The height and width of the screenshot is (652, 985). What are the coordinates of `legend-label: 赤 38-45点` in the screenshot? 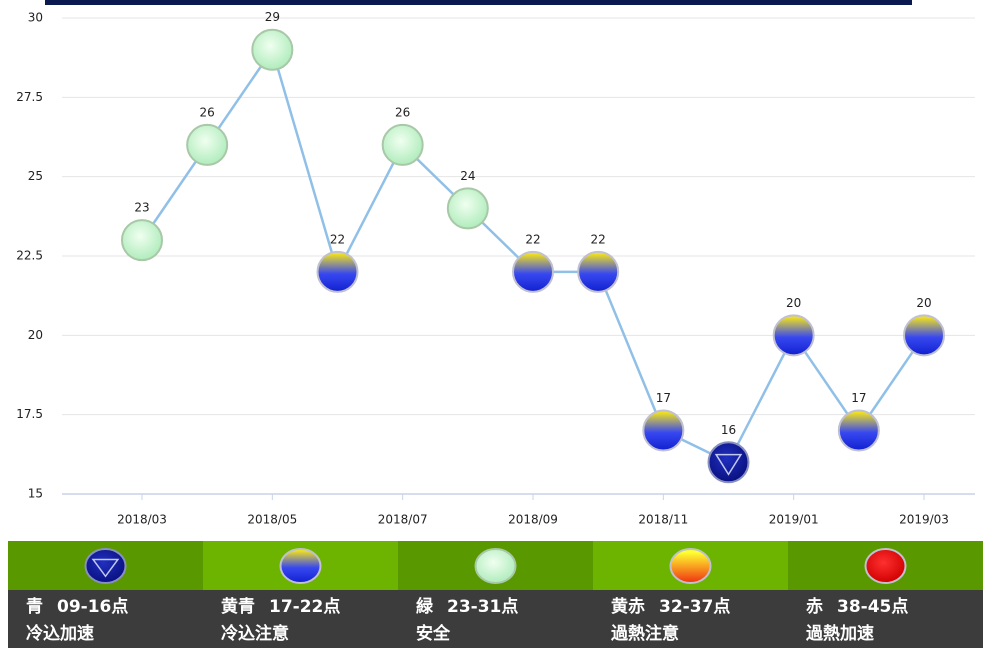 It's located at (857, 606).